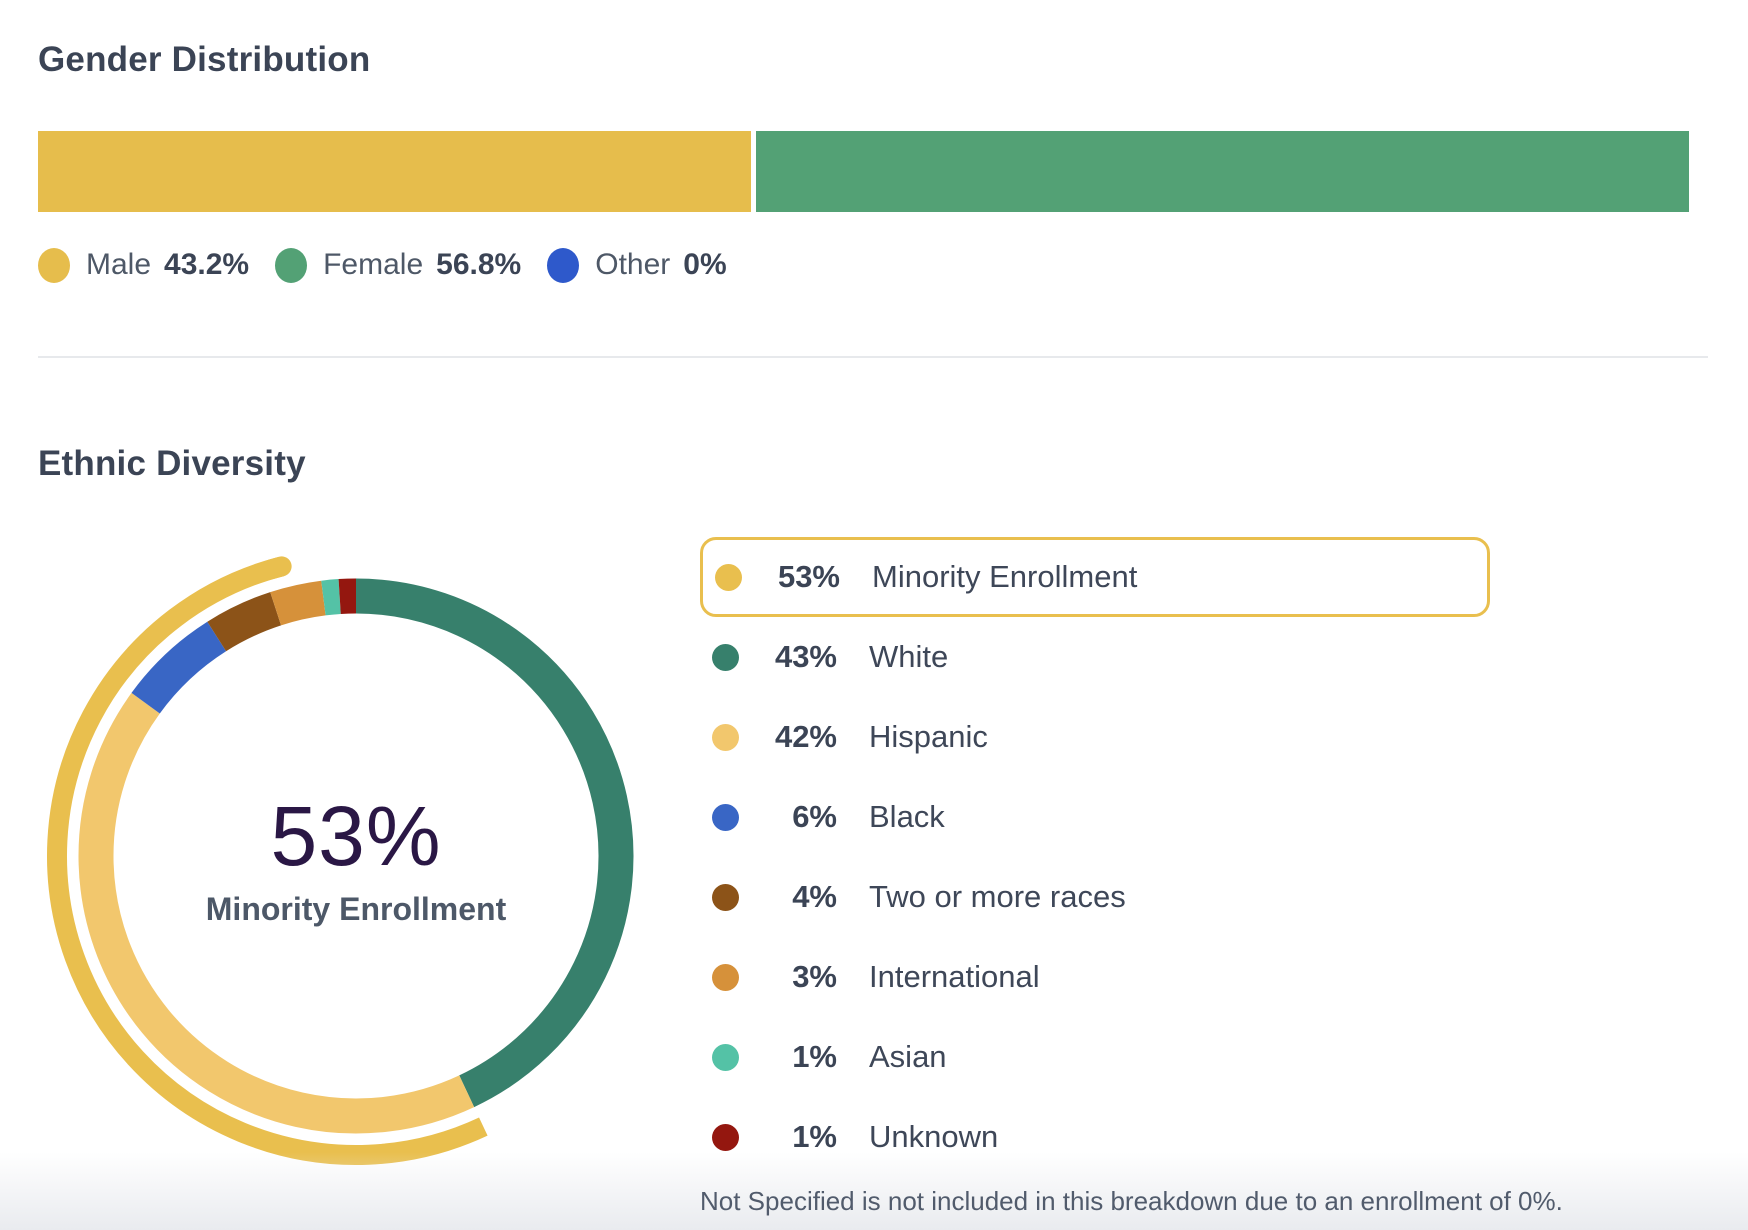 Image resolution: width=1748 pixels, height=1230 pixels. Describe the element at coordinates (1095, 1137) in the screenshot. I see `ethnic-legend-item-unknown: 1% Unknown` at that location.